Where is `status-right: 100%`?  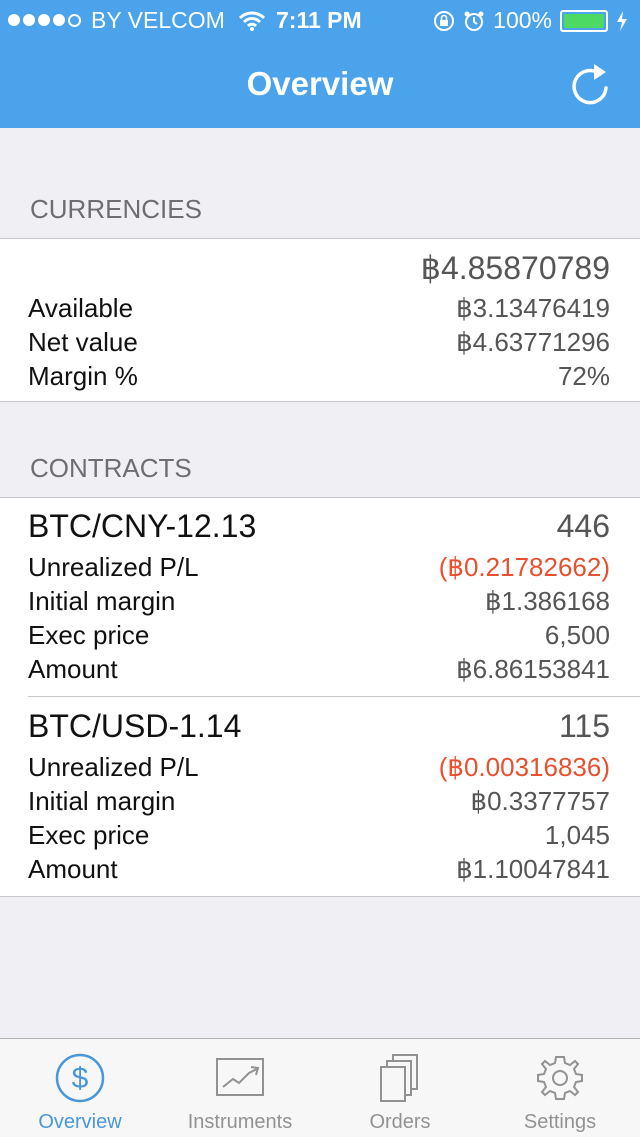 status-right: 100% is located at coordinates (530, 20).